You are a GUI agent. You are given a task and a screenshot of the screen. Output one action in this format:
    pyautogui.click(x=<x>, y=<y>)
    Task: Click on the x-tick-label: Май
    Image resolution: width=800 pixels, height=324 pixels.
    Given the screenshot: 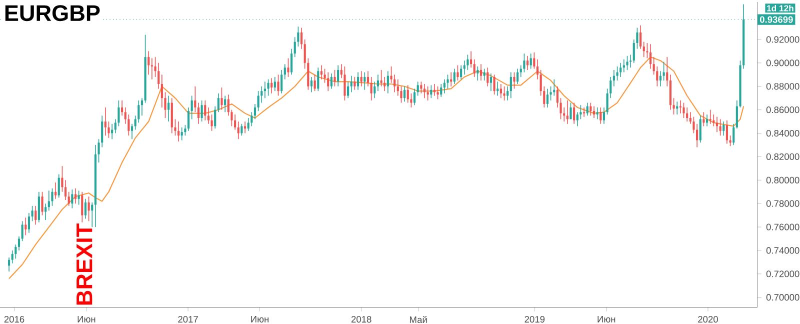 What is the action you would take?
    pyautogui.click(x=418, y=319)
    